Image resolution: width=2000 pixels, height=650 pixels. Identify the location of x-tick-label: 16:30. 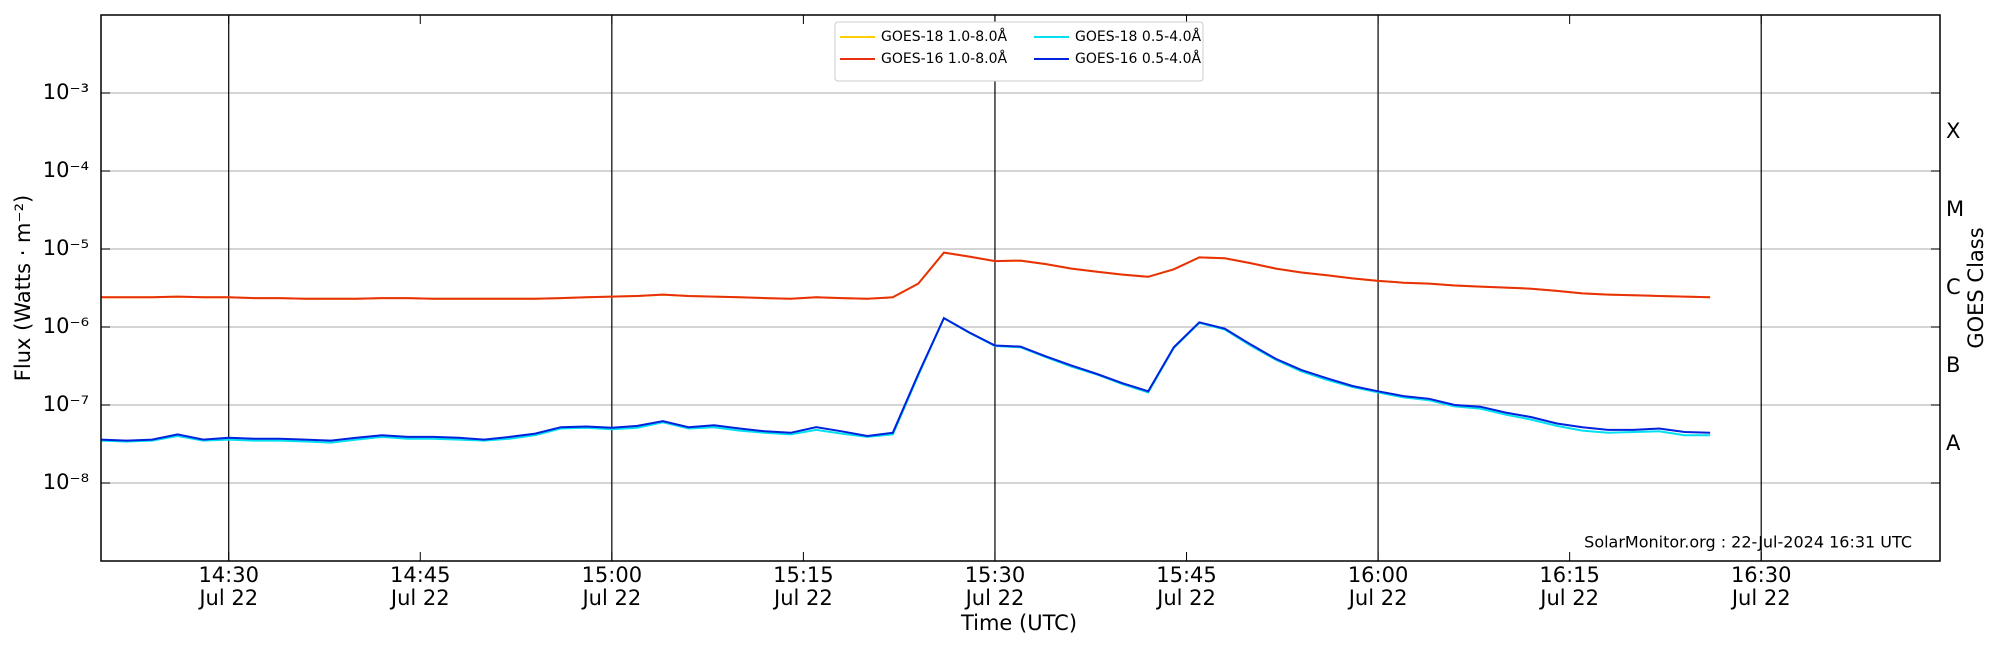
(1761, 575).